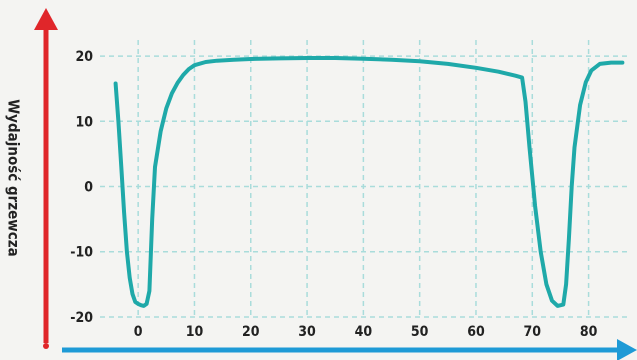  What do you see at coordinates (307, 332) in the screenshot?
I see `x-tick-label-3: 30` at bounding box center [307, 332].